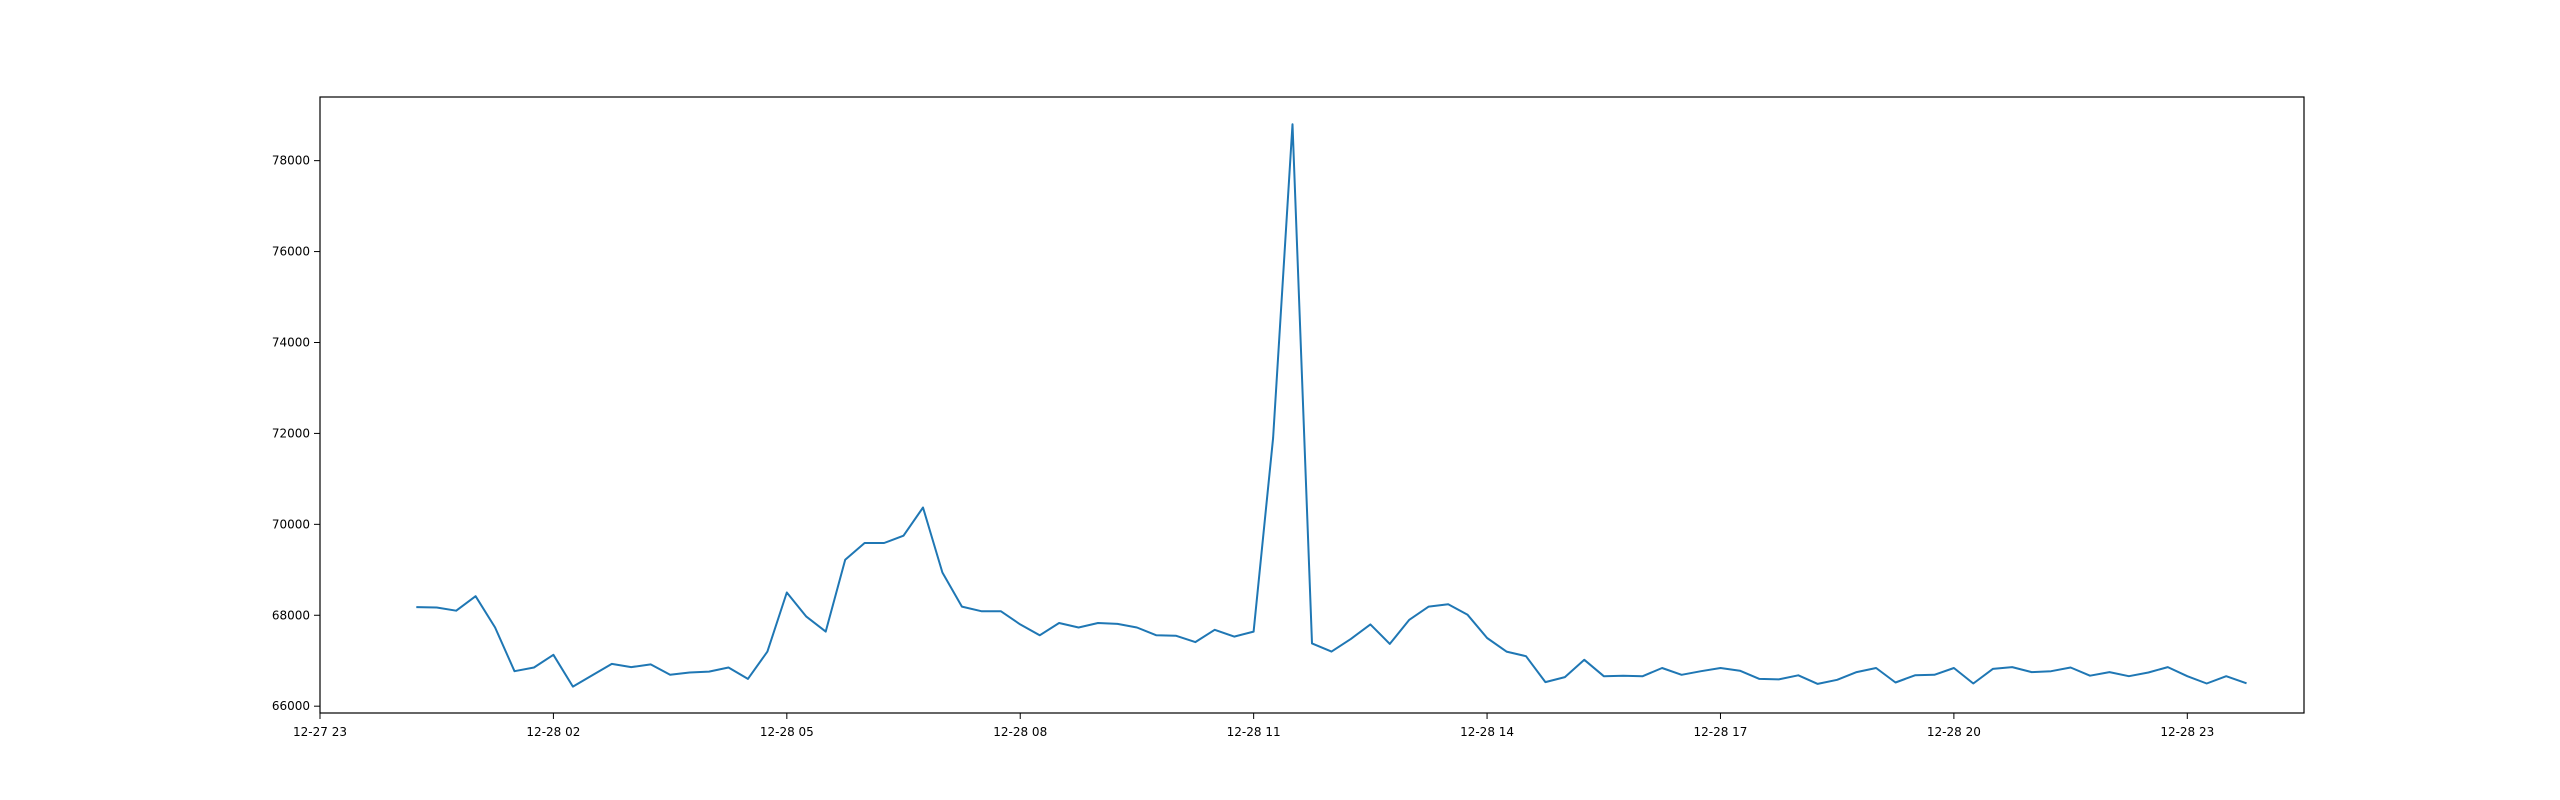  I want to click on x-tick-label: 12-28 02, so click(553, 732).